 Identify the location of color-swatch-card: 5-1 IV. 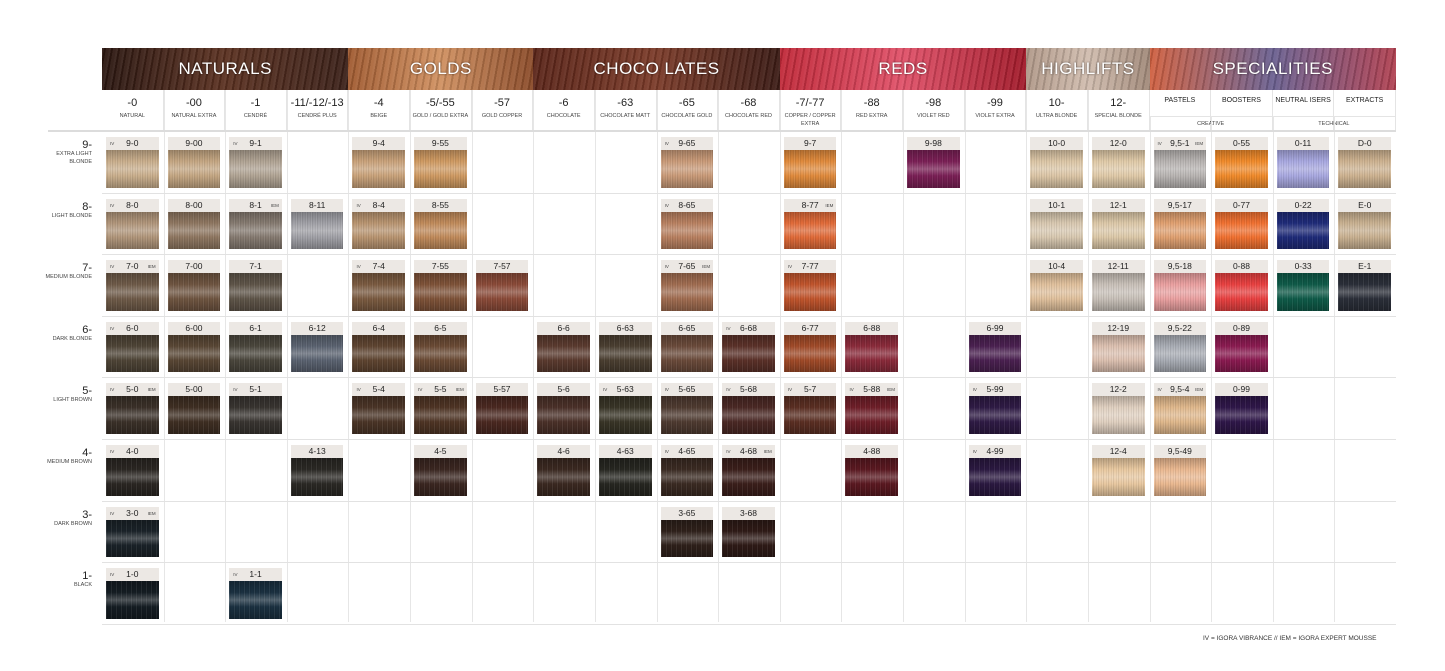
(255, 408).